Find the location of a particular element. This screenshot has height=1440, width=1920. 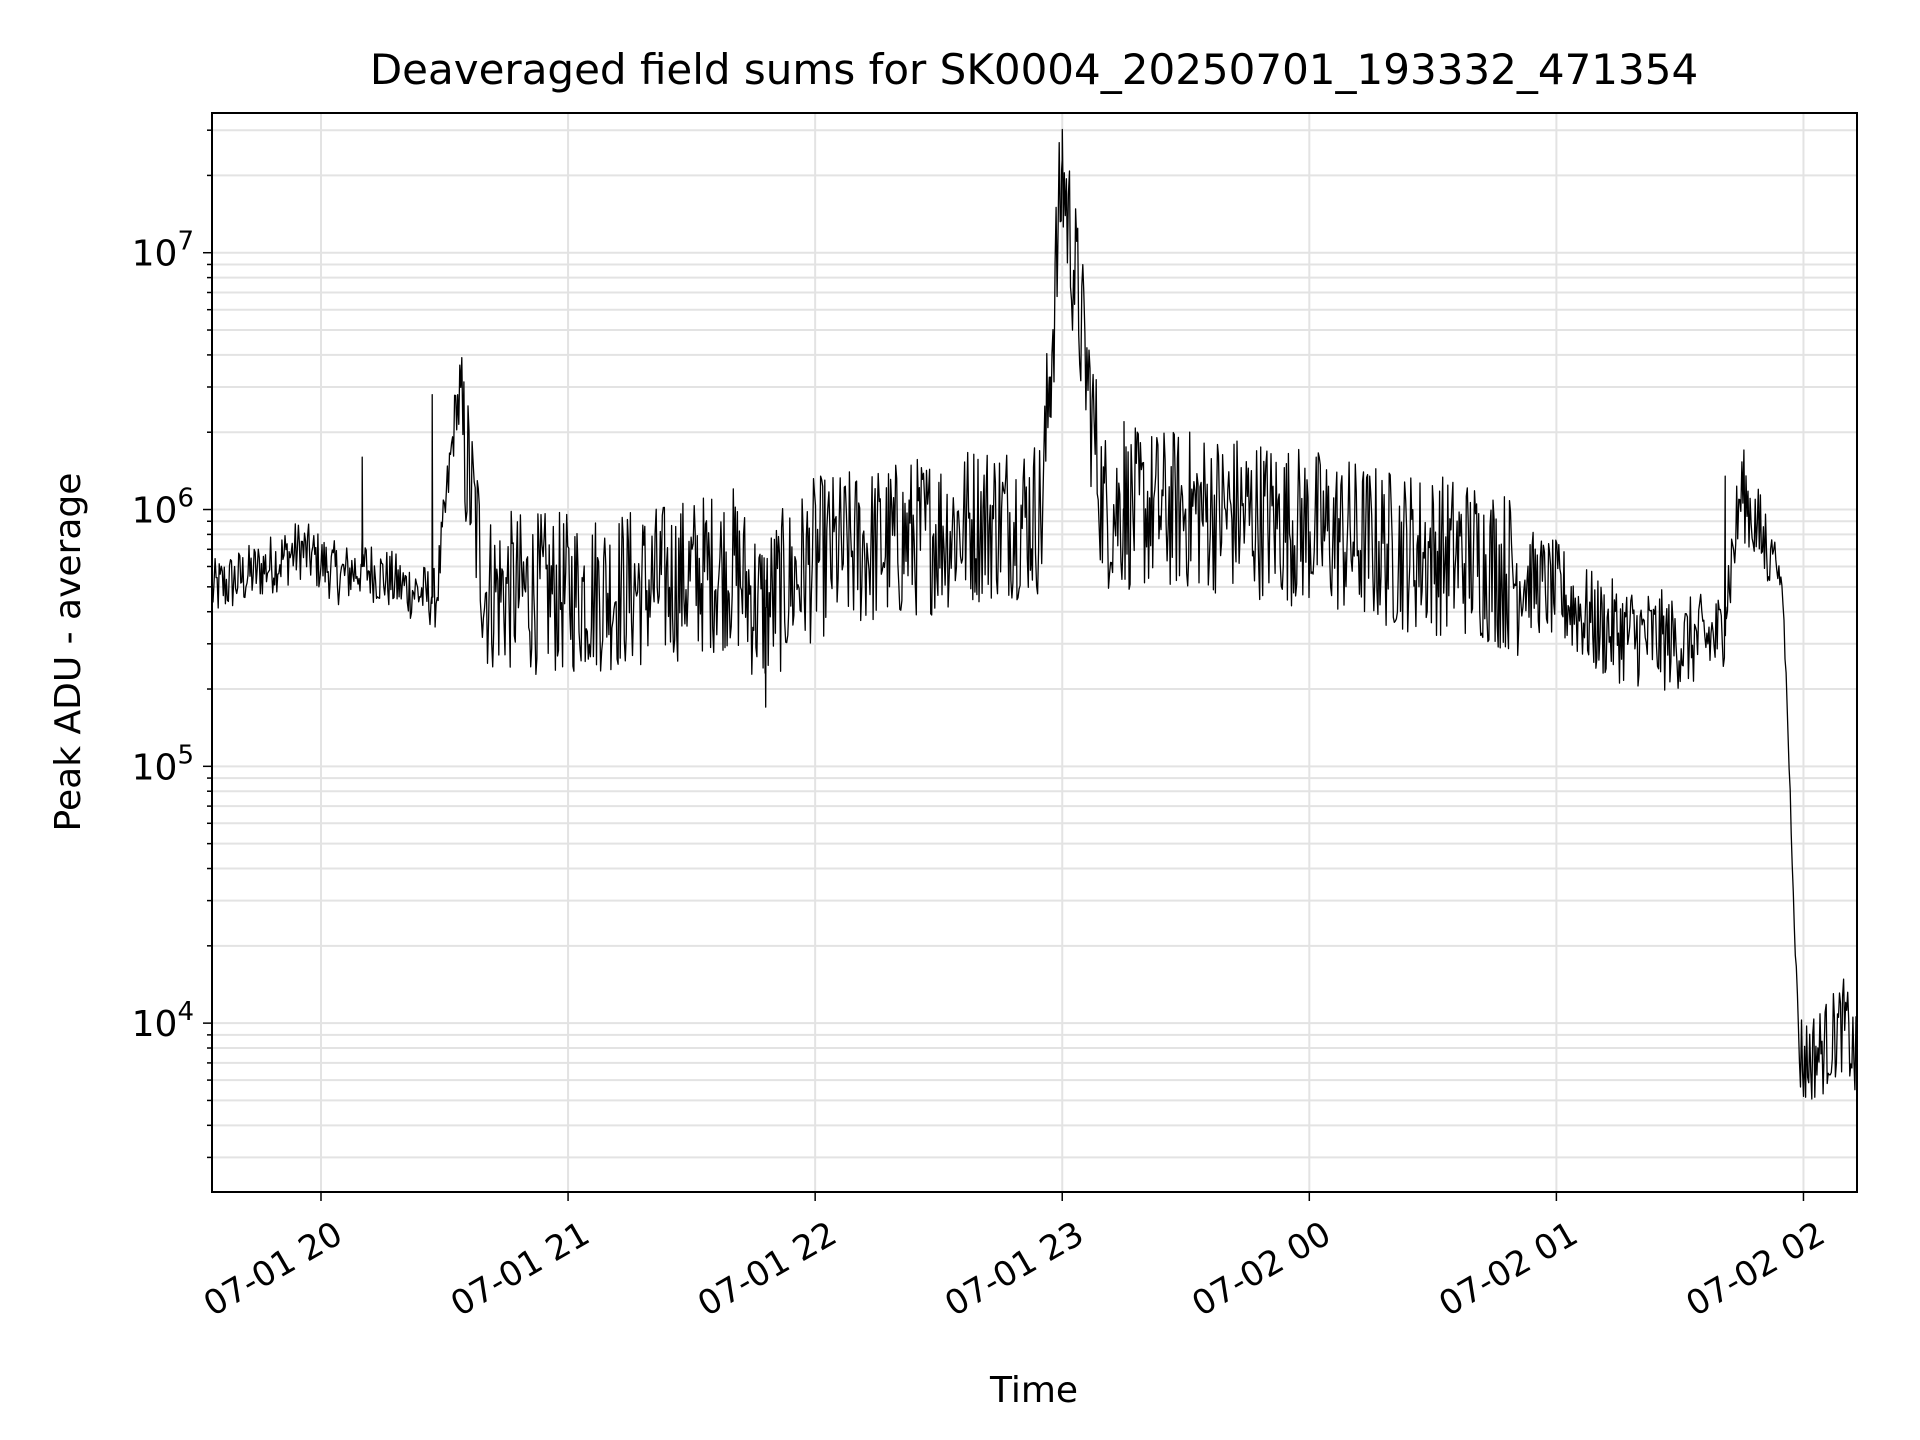

x-axis-label: Time is located at coordinates (1033, 1390).